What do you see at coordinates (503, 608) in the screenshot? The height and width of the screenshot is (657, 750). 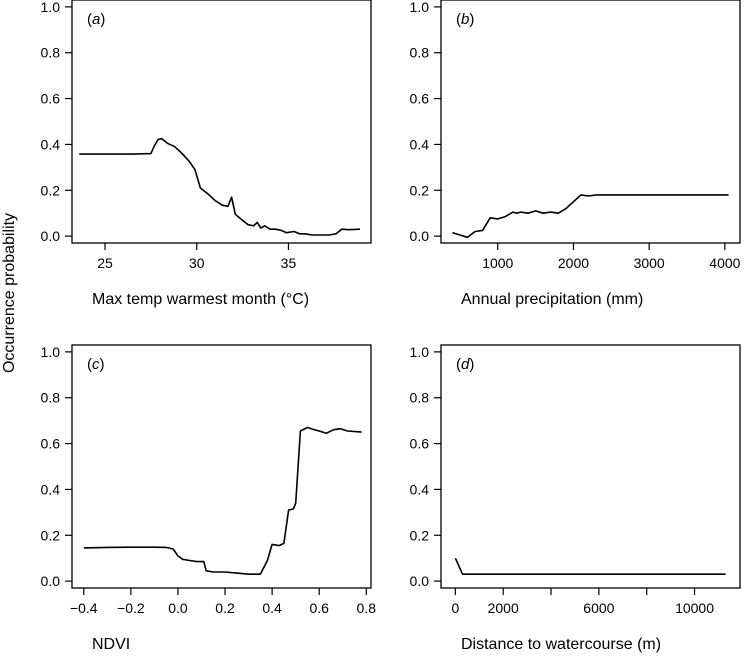 I see `x-tick-label-d: 2000` at bounding box center [503, 608].